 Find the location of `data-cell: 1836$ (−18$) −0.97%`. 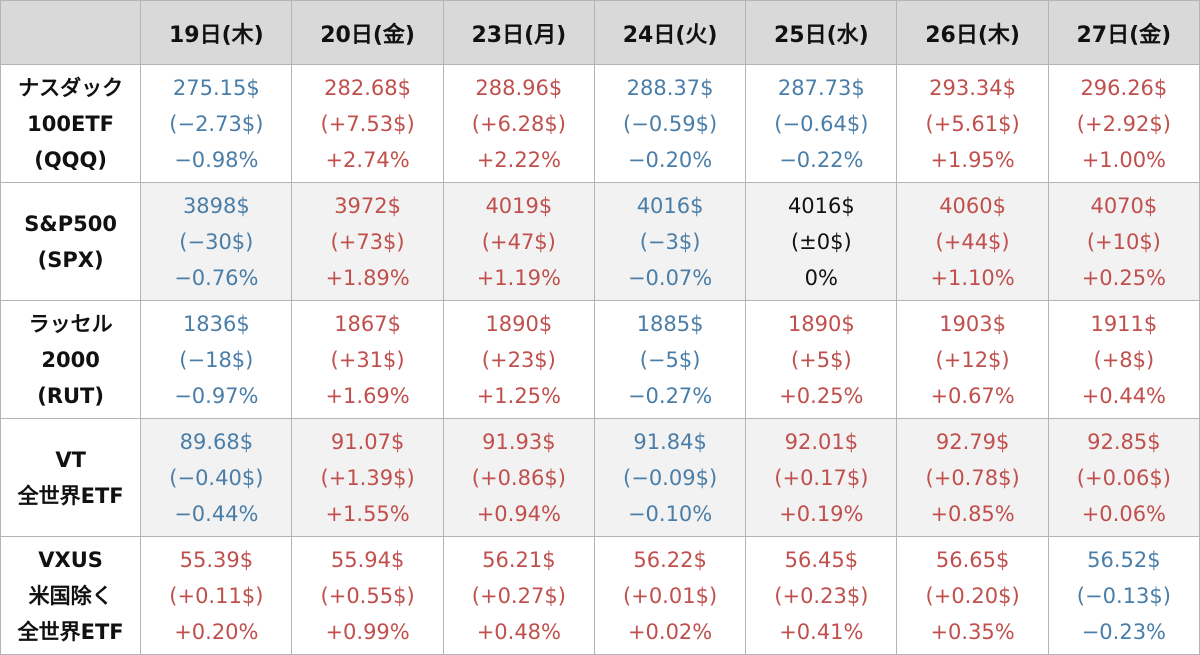

data-cell: 1836$ (−18$) −0.97% is located at coordinates (216, 359).